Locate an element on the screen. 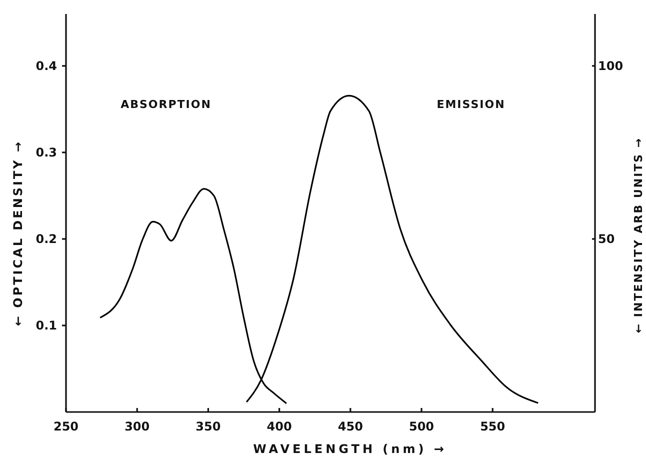 The width and height of the screenshot is (646, 462). x-axis-title: WAVELENGTH (nm) → is located at coordinates (350, 449).